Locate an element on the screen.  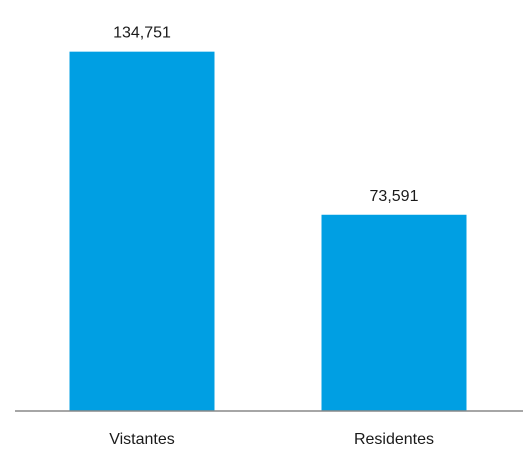
bar-residentes is located at coordinates (394, 312).